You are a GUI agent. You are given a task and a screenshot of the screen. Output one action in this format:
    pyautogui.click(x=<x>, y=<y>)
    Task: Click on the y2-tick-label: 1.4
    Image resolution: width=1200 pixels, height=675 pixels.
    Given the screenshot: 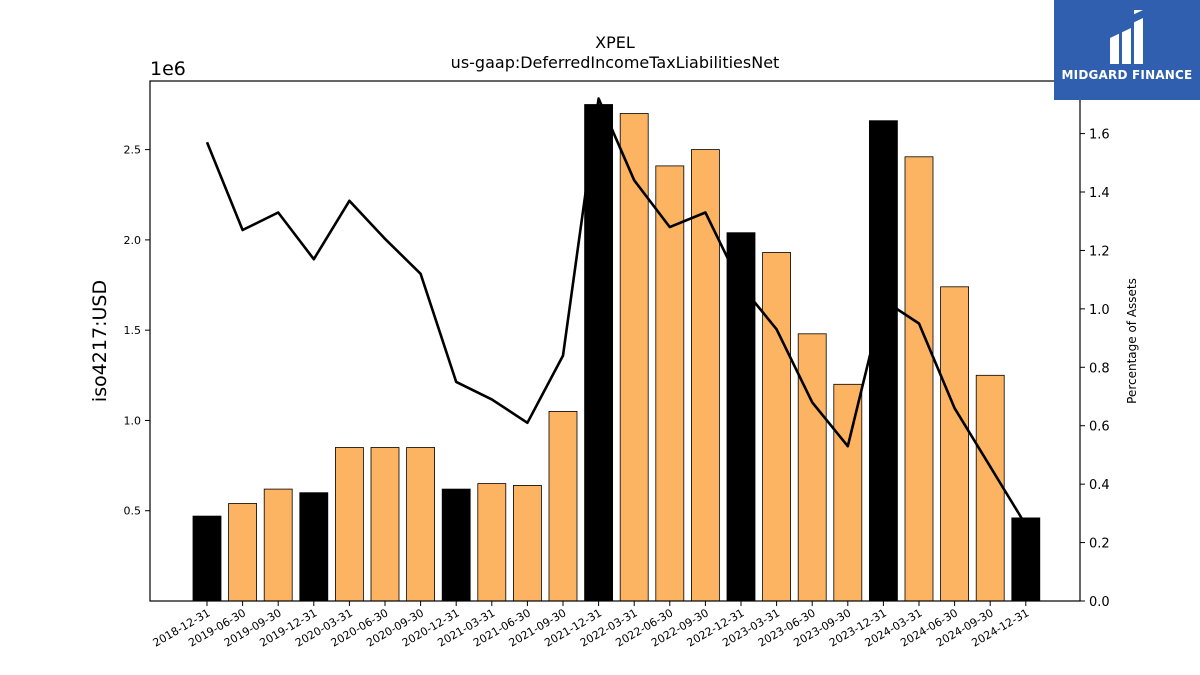 What is the action you would take?
    pyautogui.click(x=1099, y=193)
    